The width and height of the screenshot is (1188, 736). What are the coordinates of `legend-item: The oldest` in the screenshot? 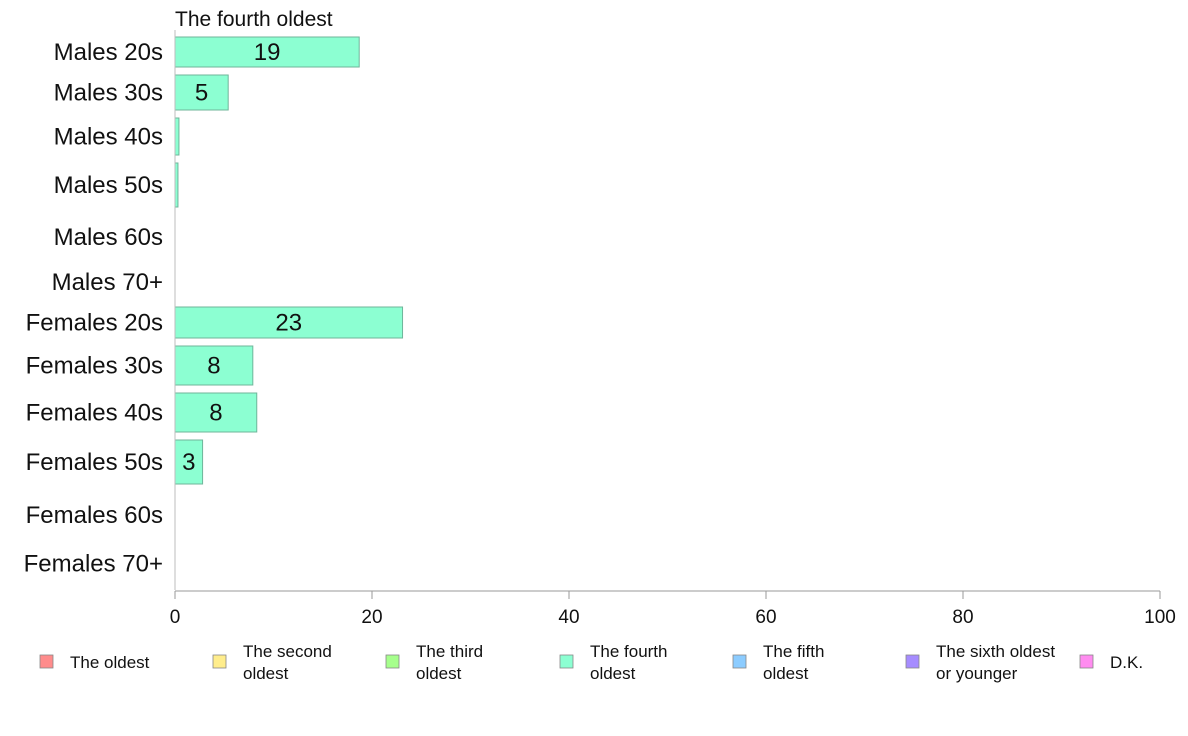 It's located at (94, 662).